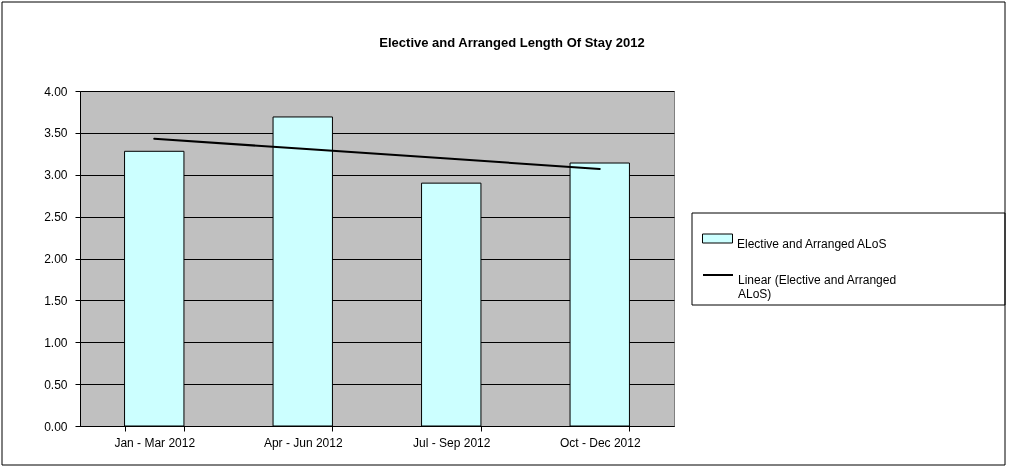  What do you see at coordinates (155, 442) in the screenshot?
I see `x-tick-label: Jan - Mar 2012` at bounding box center [155, 442].